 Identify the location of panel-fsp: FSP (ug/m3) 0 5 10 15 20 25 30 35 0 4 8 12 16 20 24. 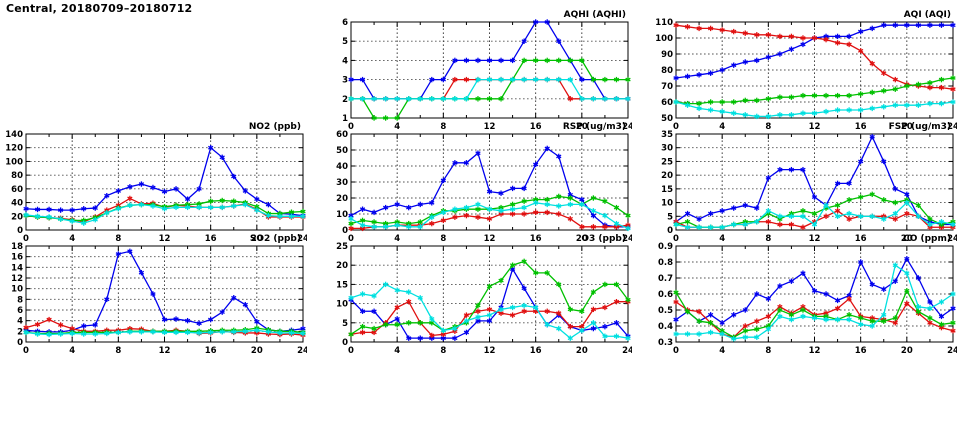
(809, 183).